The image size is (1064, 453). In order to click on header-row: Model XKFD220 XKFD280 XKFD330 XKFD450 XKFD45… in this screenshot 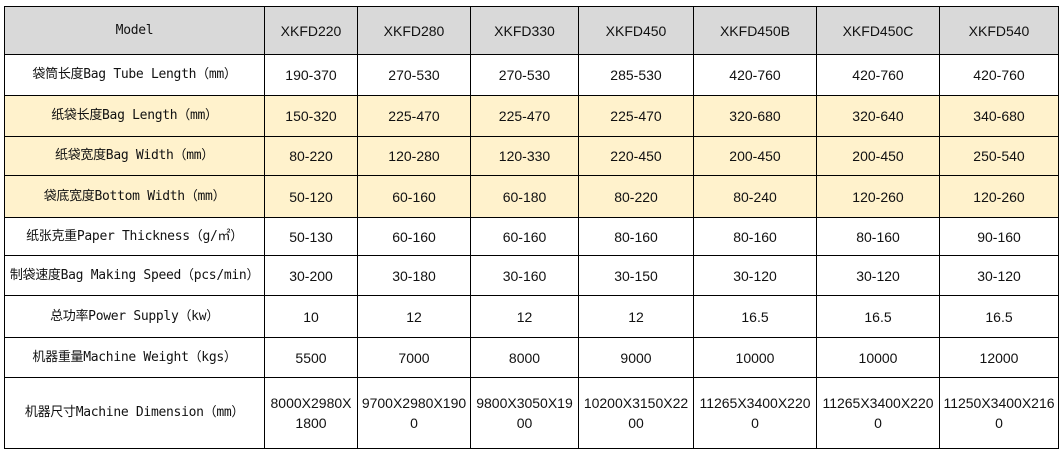, I will do `click(531, 30)`.